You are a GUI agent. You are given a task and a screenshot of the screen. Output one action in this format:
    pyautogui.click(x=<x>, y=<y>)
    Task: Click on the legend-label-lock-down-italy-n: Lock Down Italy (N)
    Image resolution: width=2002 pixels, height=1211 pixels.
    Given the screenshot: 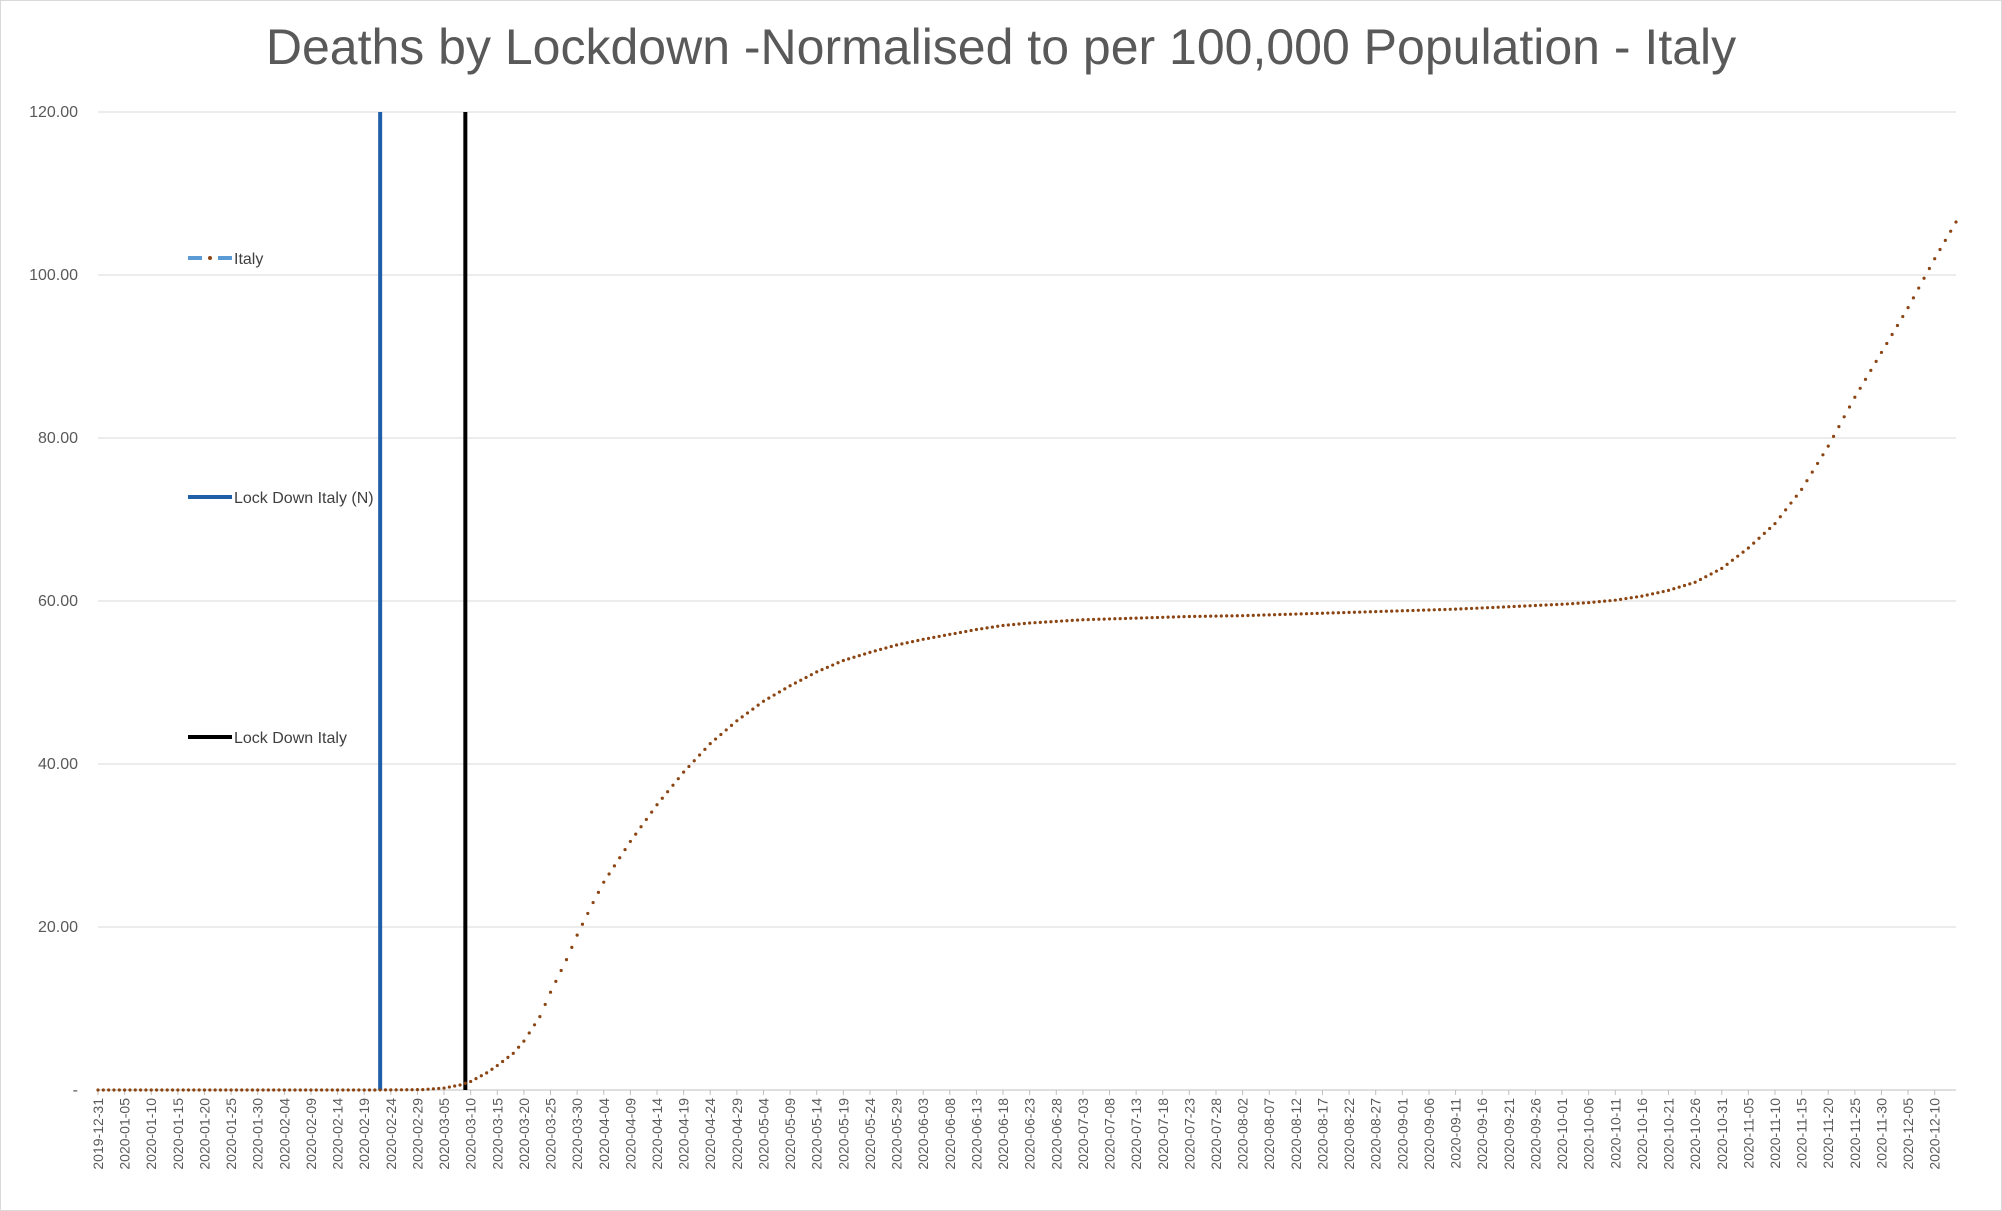 What is the action you would take?
    pyautogui.click(x=304, y=498)
    